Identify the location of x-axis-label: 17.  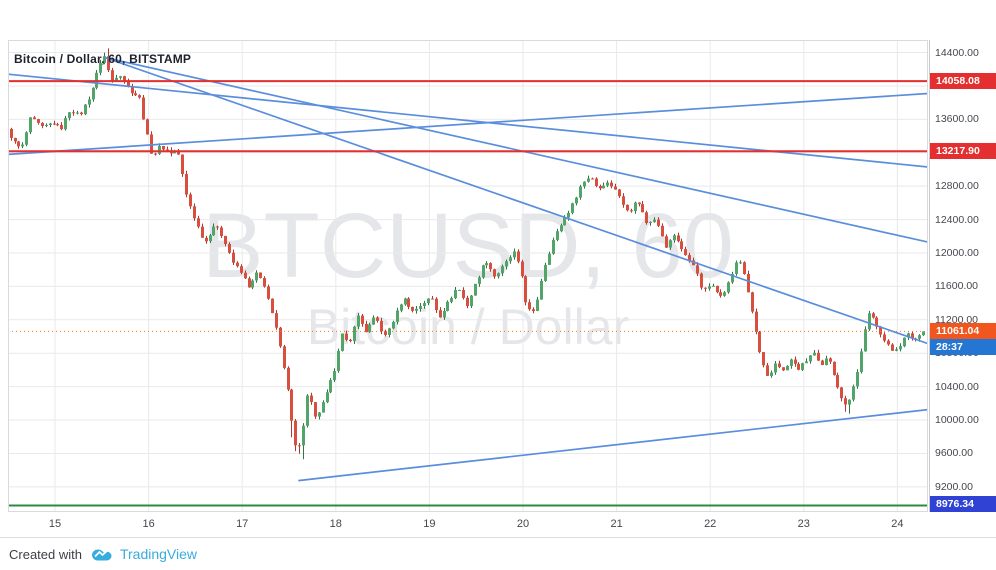
(242, 524).